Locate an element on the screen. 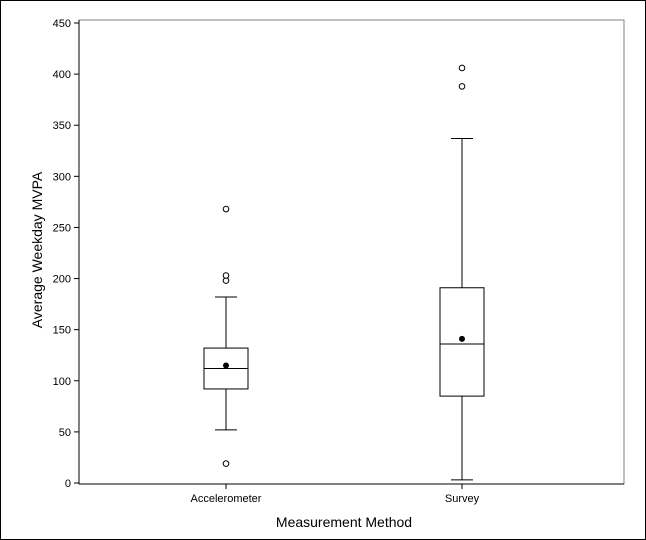  y-tick-label: 0 is located at coordinates (68, 484).